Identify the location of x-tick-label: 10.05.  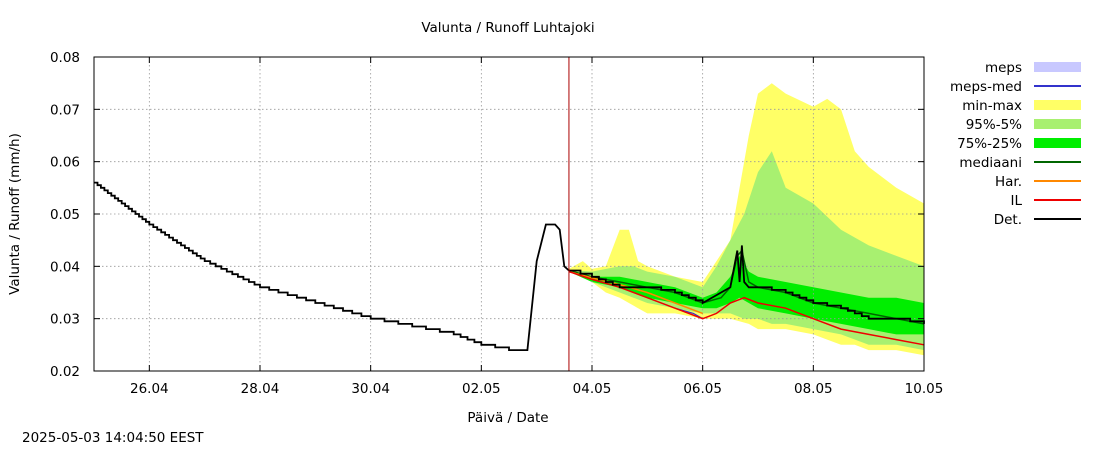
(924, 389).